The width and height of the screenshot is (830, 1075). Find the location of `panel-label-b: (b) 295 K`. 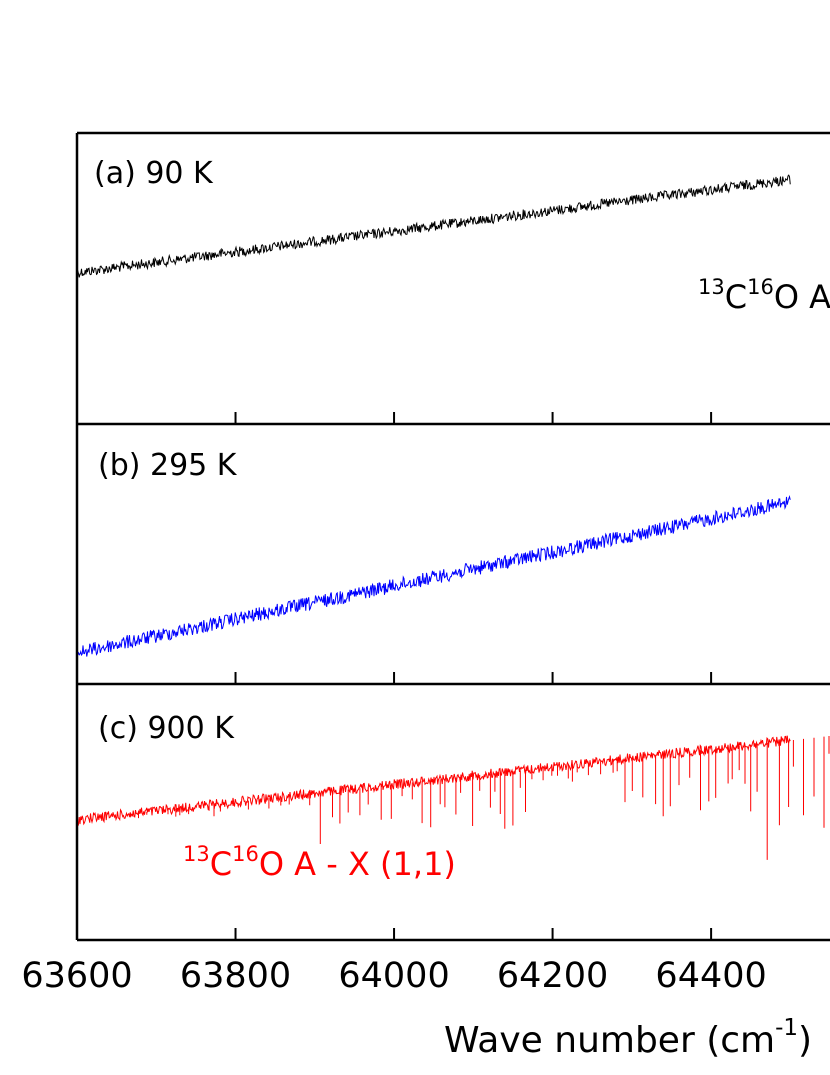

panel-label-b: (b) 295 K is located at coordinates (168, 465).